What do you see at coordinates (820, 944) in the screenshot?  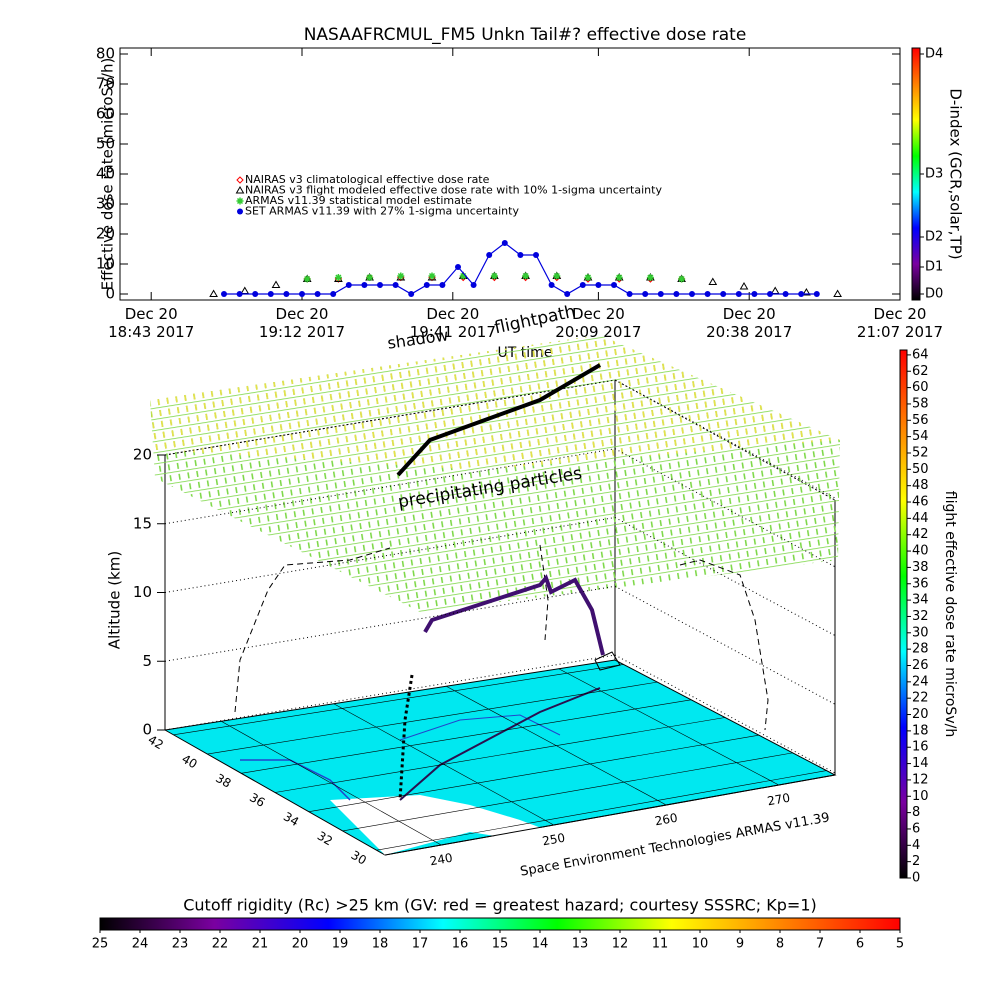 I see `colorbar-tick-label: 7` at bounding box center [820, 944].